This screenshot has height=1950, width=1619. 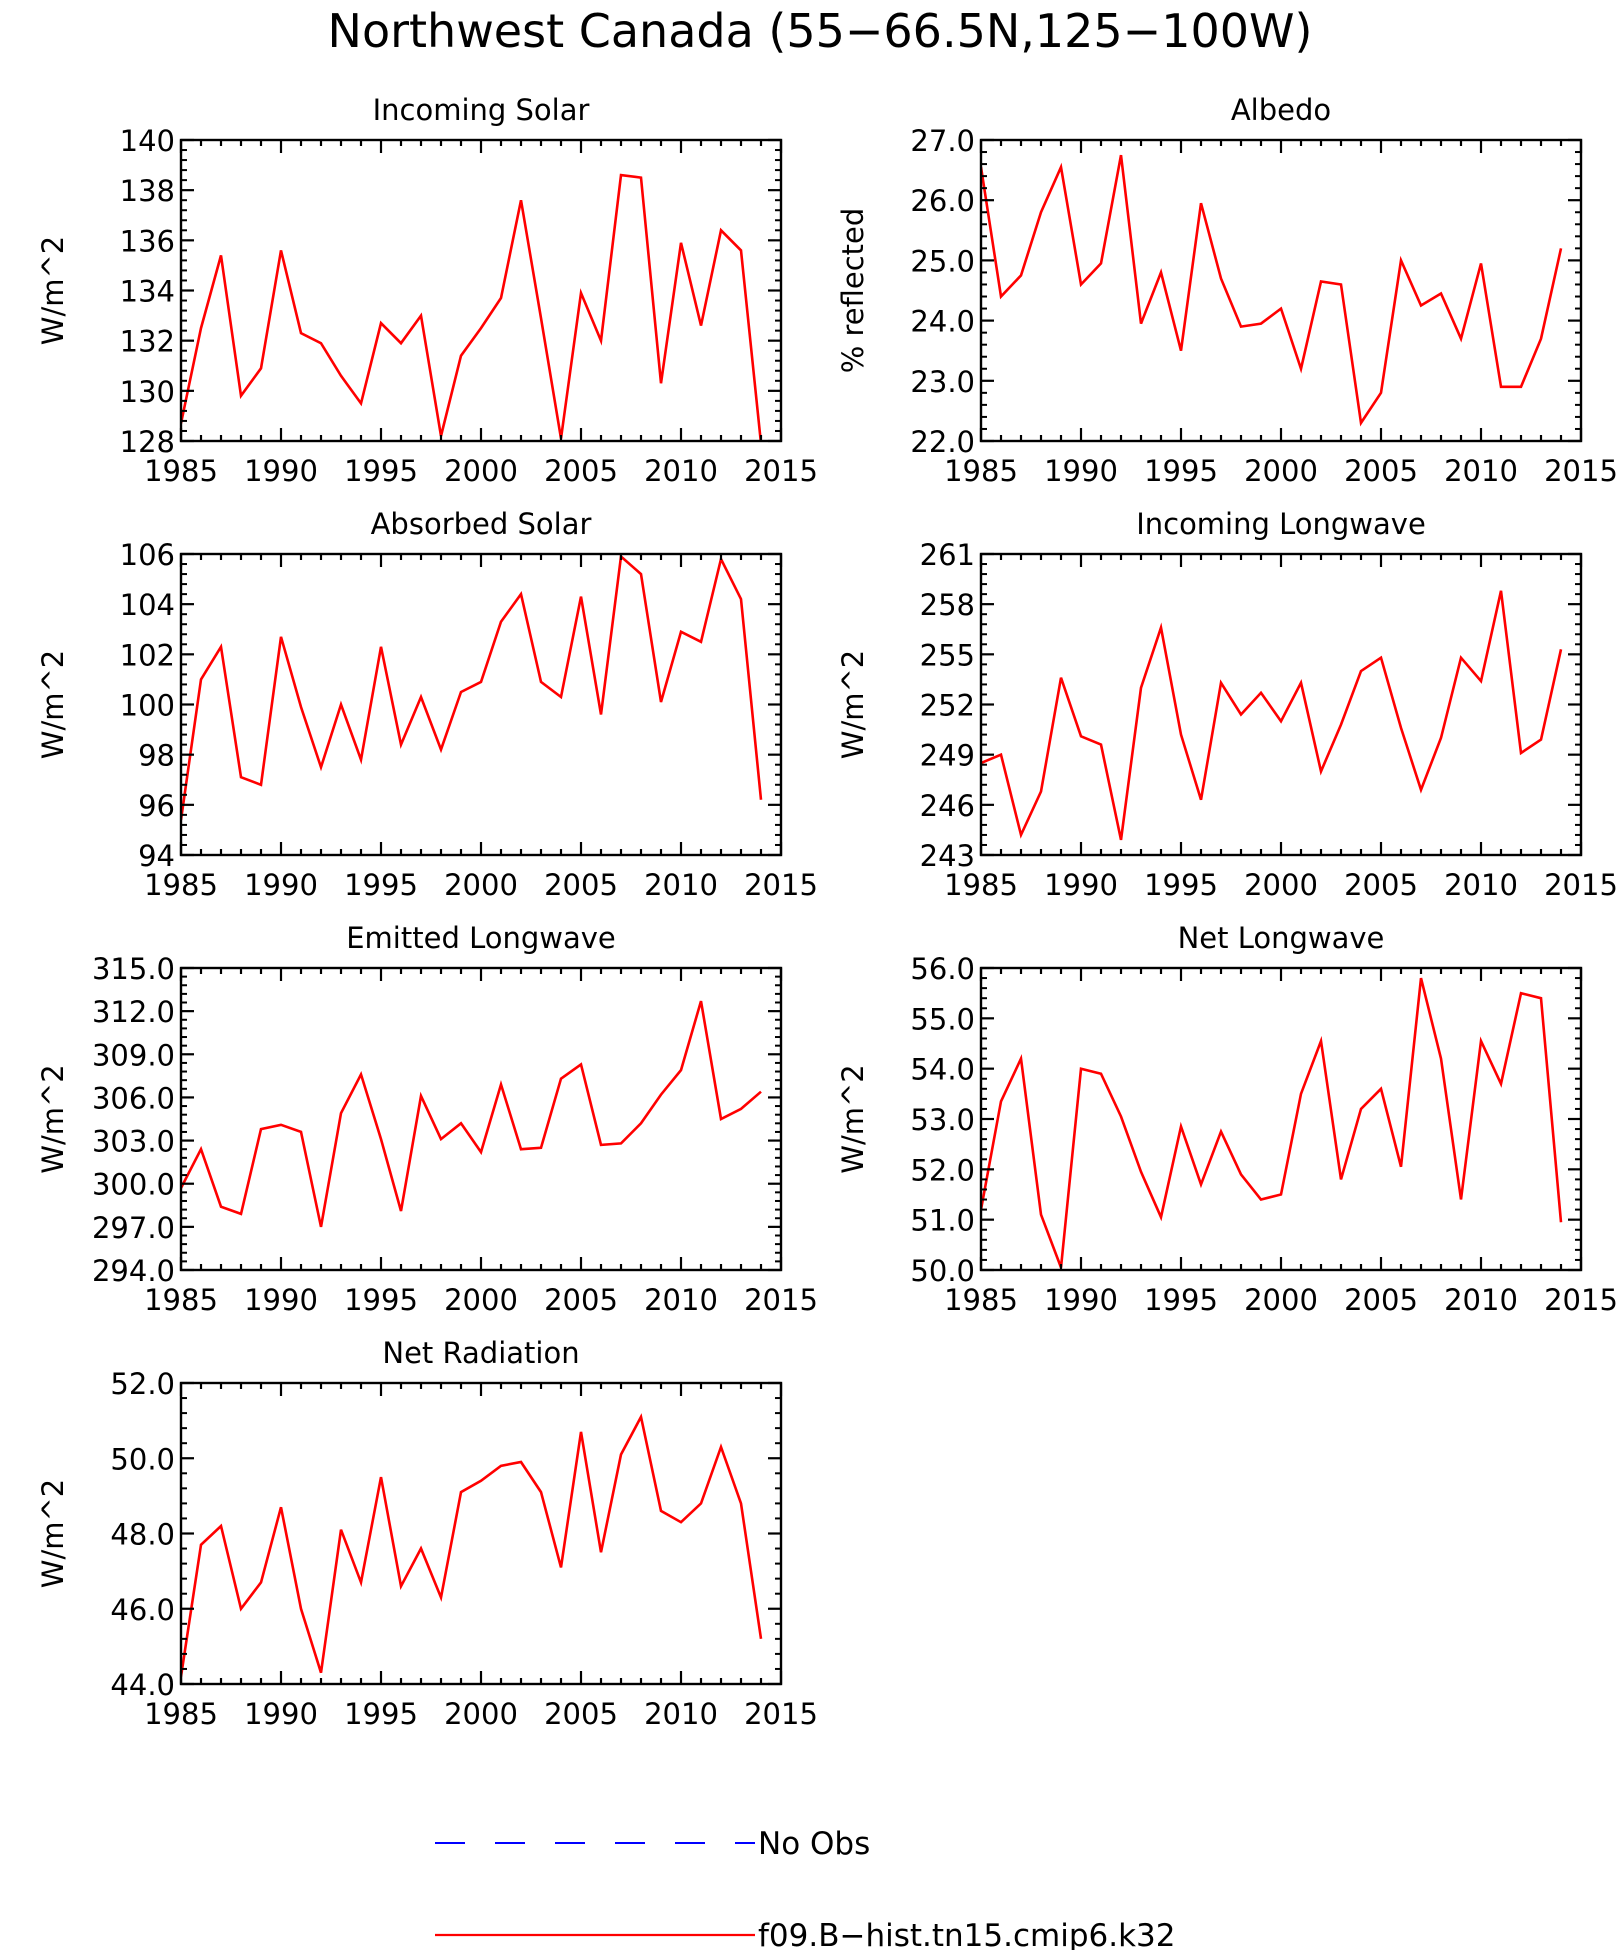 I want to click on incoming-solar-xtick-label-2000: 2000, so click(x=481, y=471).